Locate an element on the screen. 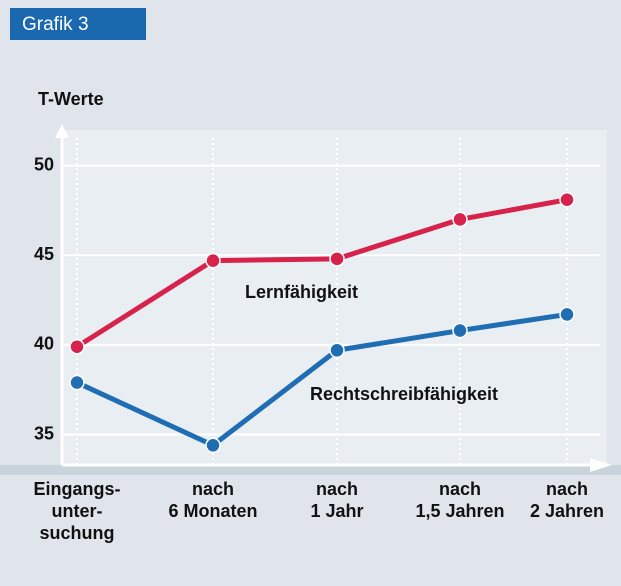 The width and height of the screenshot is (621, 586). y-tick-label: 40 is located at coordinates (44, 344).